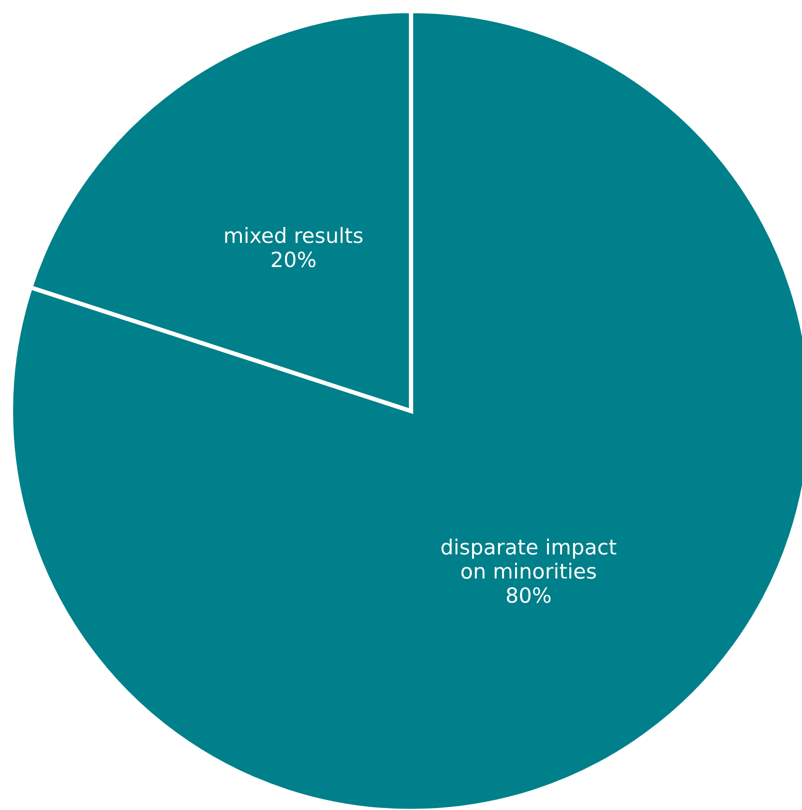  I want to click on data-label: 80%, so click(528, 595).